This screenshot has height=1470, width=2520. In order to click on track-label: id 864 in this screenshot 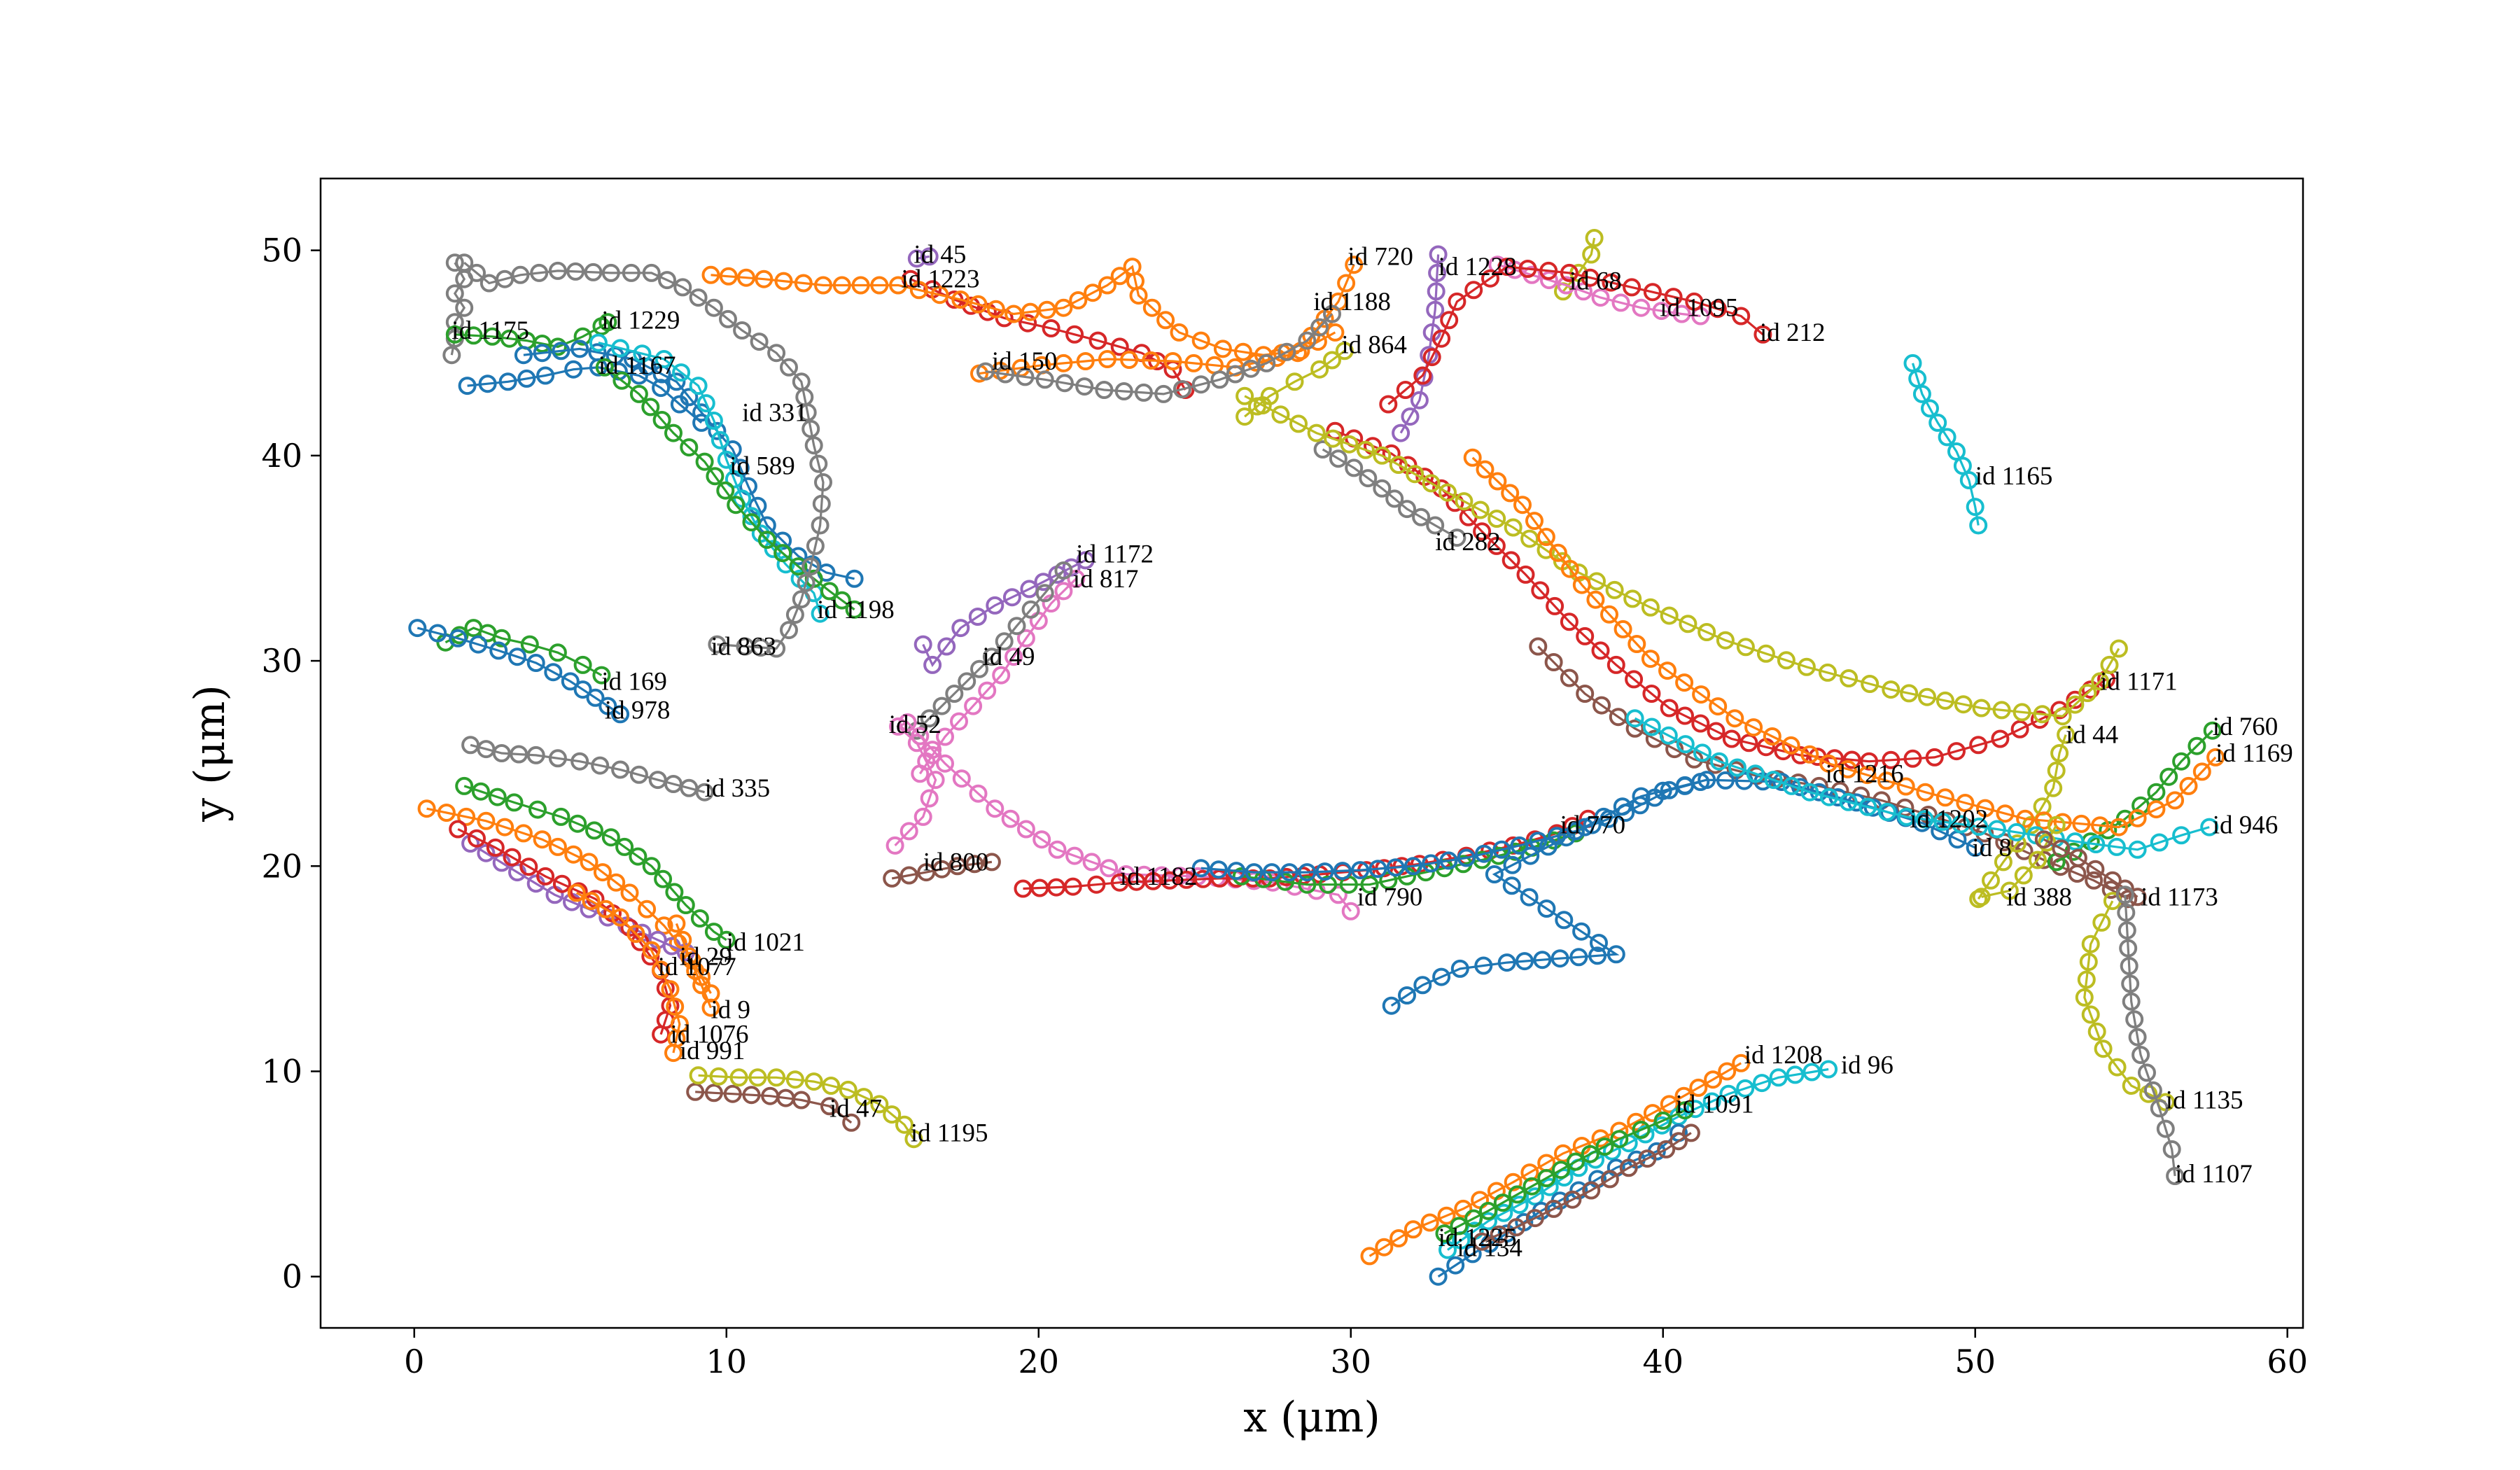, I will do `click(1374, 345)`.